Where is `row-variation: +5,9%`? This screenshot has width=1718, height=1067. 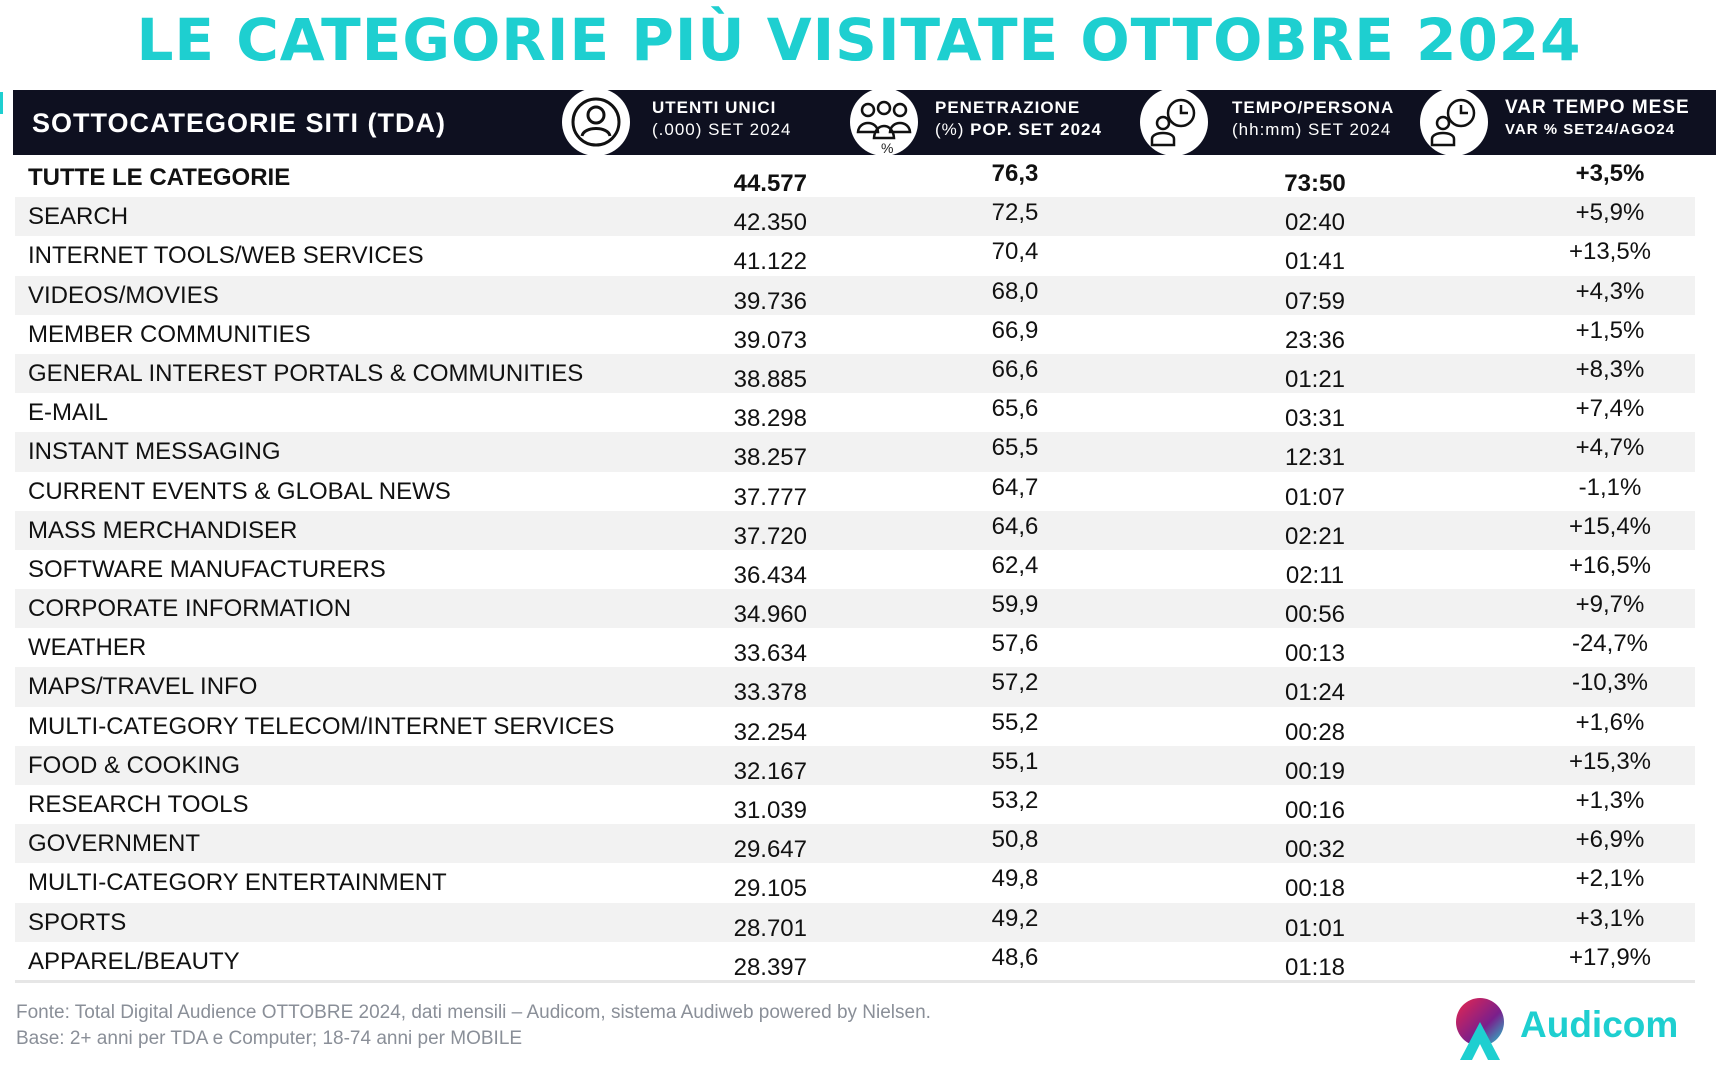
row-variation: +5,9% is located at coordinates (1610, 213).